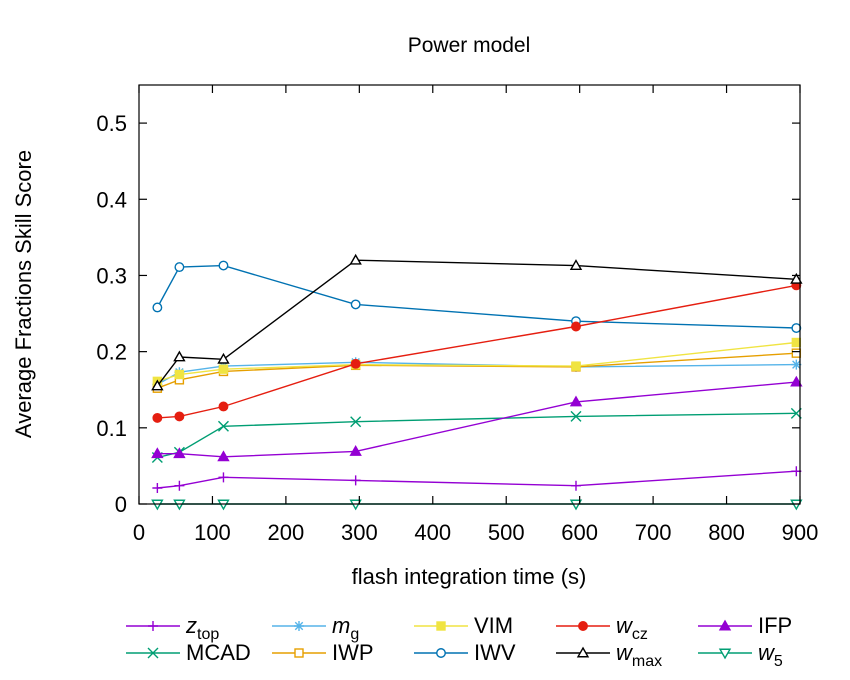 Image resolution: width=850 pixels, height=680 pixels. I want to click on y-tick-label: 0.1, so click(111, 428).